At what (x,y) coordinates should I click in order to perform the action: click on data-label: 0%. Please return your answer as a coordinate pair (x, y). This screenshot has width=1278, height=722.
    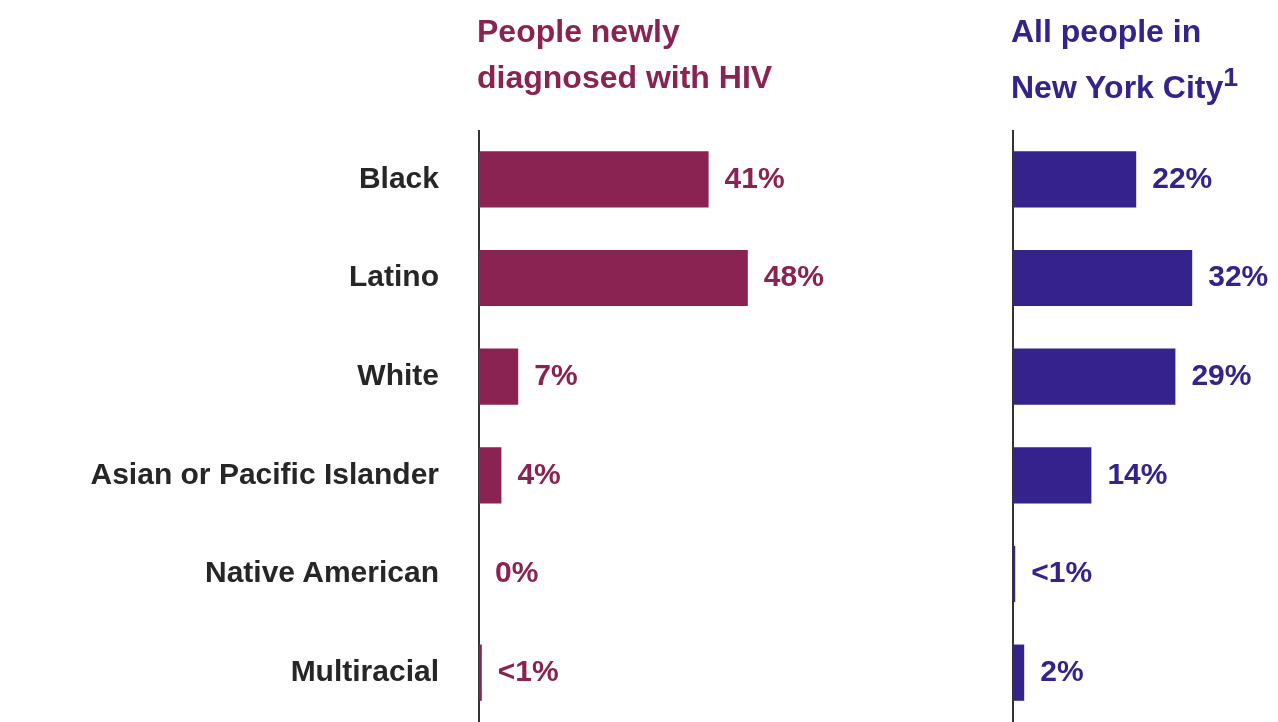
    Looking at the image, I should click on (517, 572).